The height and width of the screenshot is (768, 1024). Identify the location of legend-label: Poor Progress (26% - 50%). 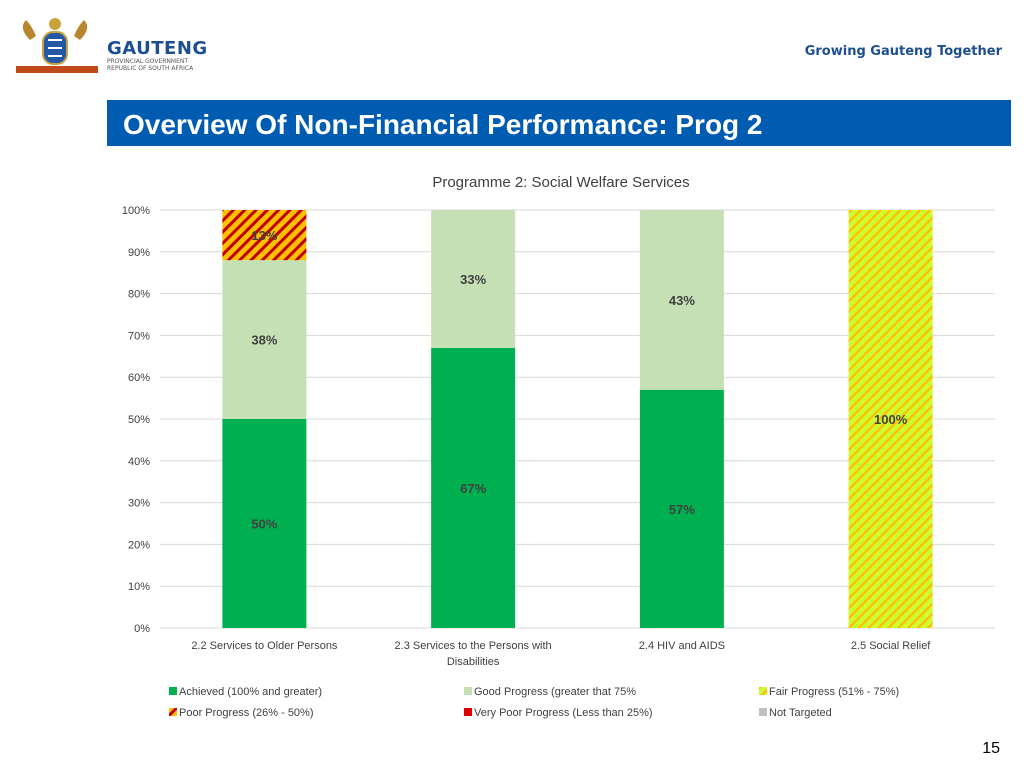
(246, 713).